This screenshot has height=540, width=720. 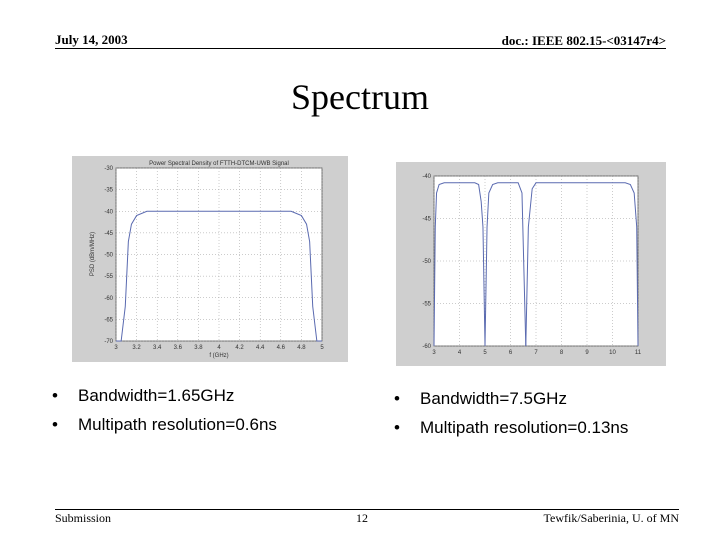 What do you see at coordinates (281, 348) in the screenshot?
I see `x-tick-label: 4.6` at bounding box center [281, 348].